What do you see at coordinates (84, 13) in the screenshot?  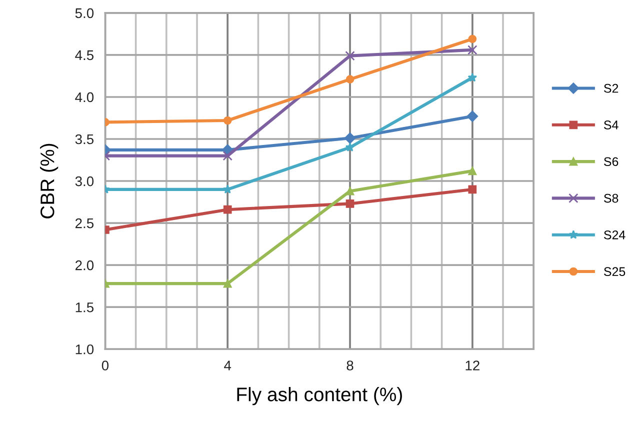 I see `y-tick-label: 5.0` at bounding box center [84, 13].